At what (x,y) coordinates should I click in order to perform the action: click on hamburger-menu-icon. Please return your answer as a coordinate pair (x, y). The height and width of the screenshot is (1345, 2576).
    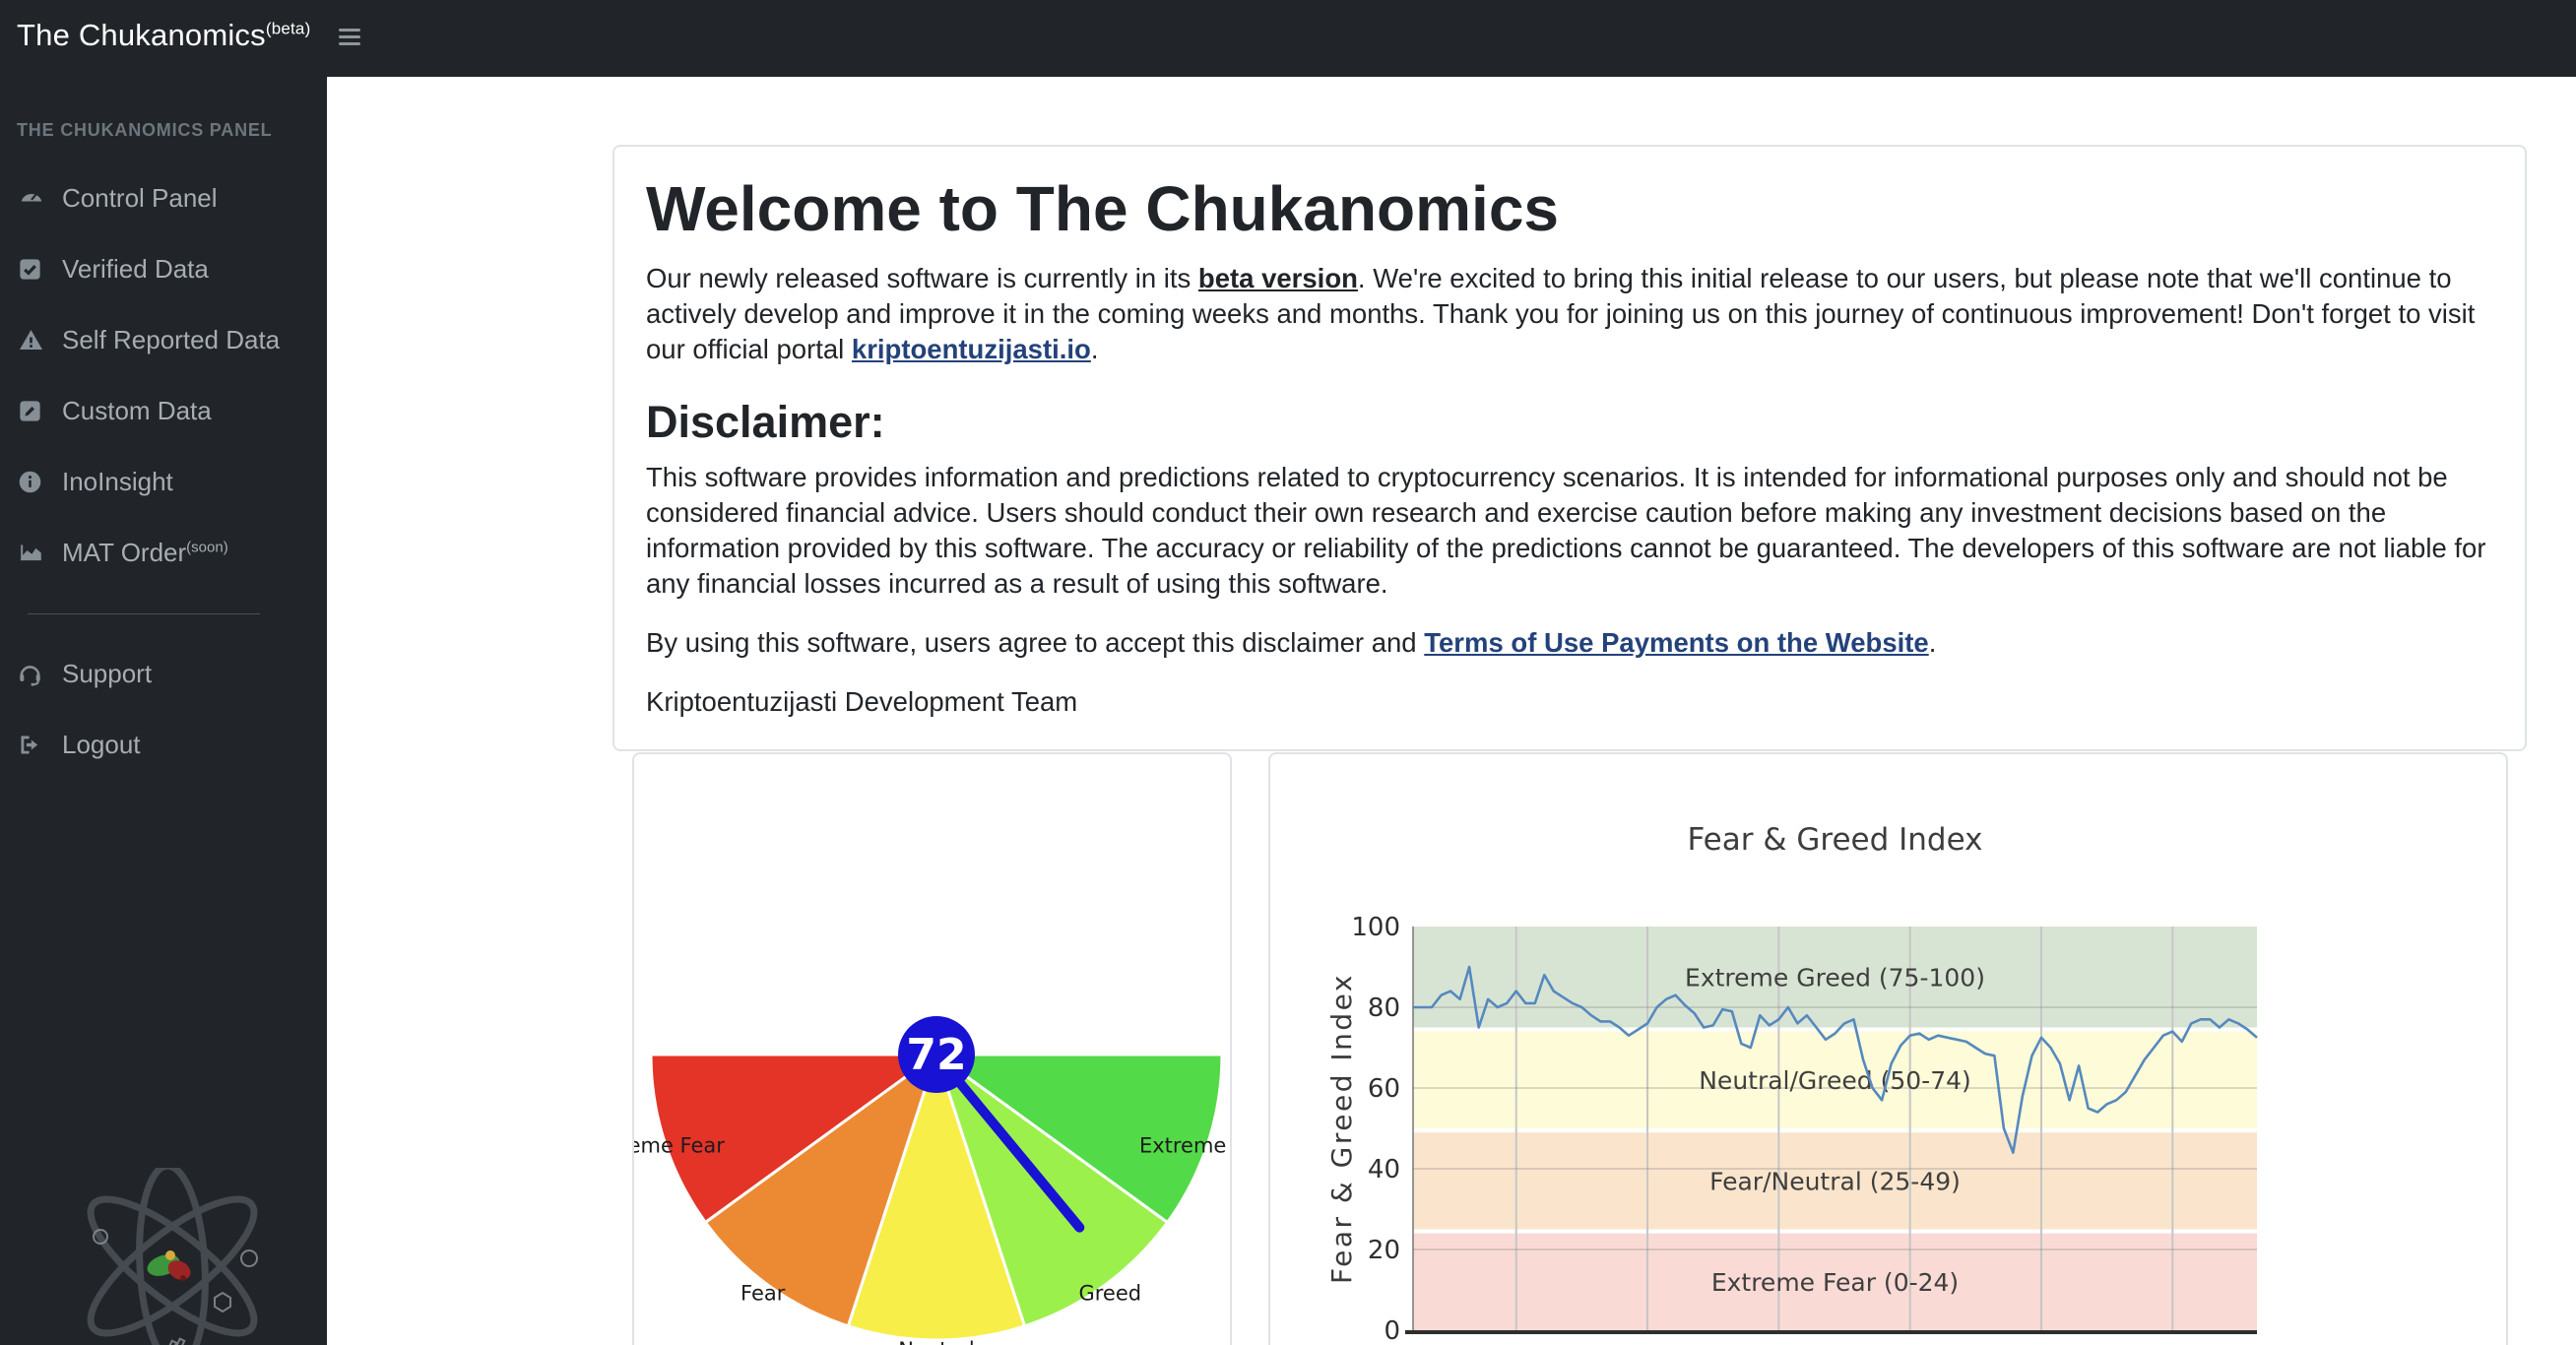
    Looking at the image, I should click on (349, 38).